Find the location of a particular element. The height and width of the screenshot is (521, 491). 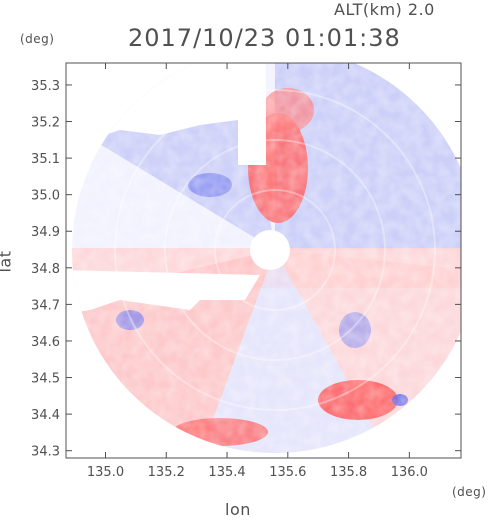

lon-tick-label: 135.2 is located at coordinates (166, 472).